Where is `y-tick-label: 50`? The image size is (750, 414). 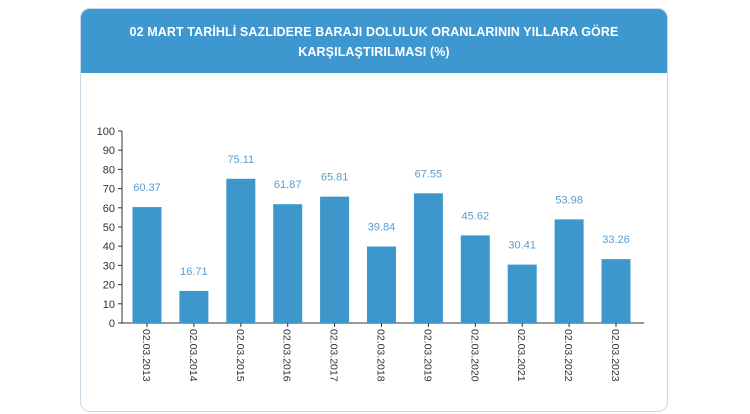
y-tick-label: 50 is located at coordinates (109, 228).